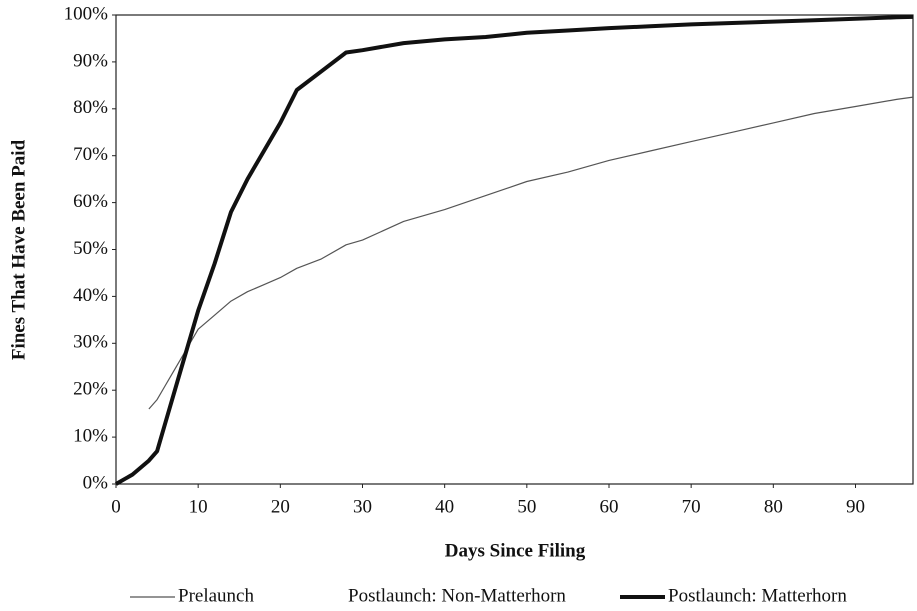  I want to click on y-tick-label: 10%, so click(90, 435).